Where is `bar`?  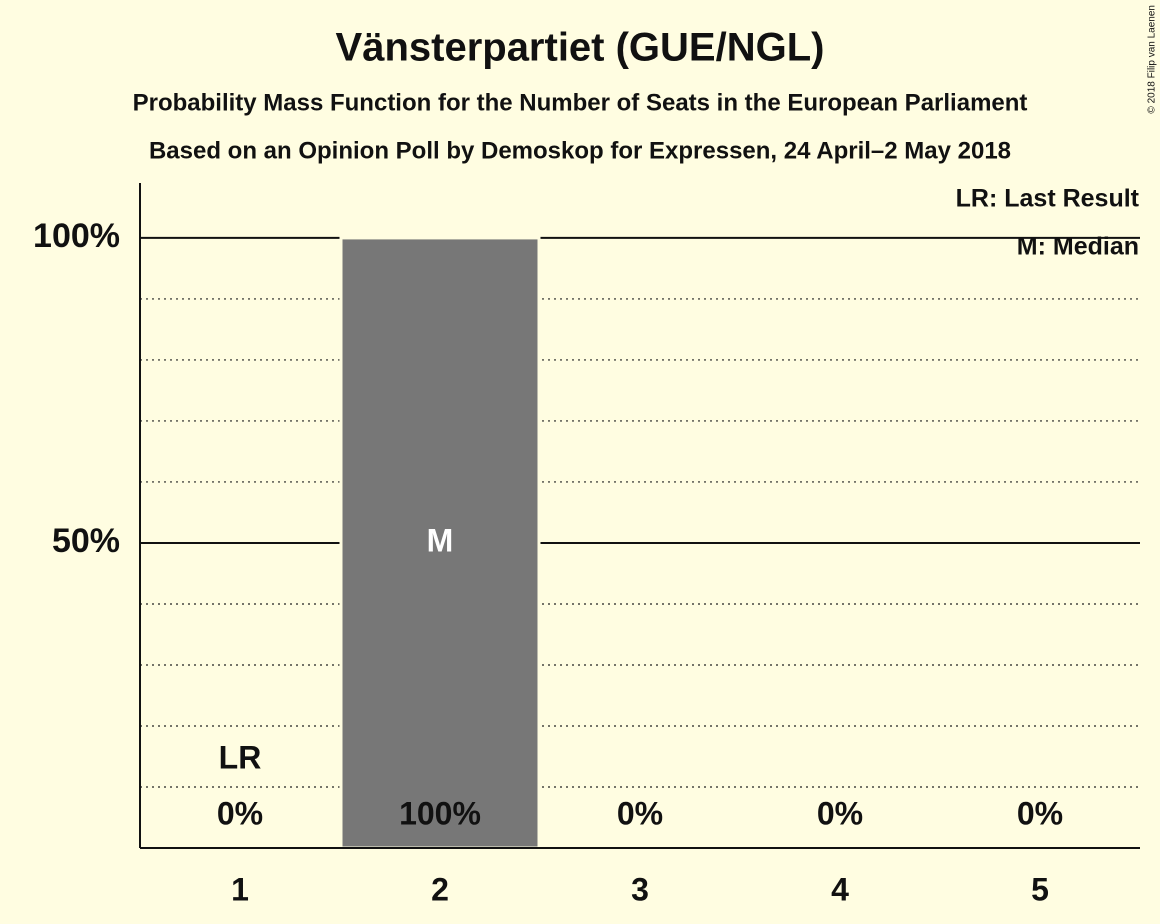
bar is located at coordinates (440, 543).